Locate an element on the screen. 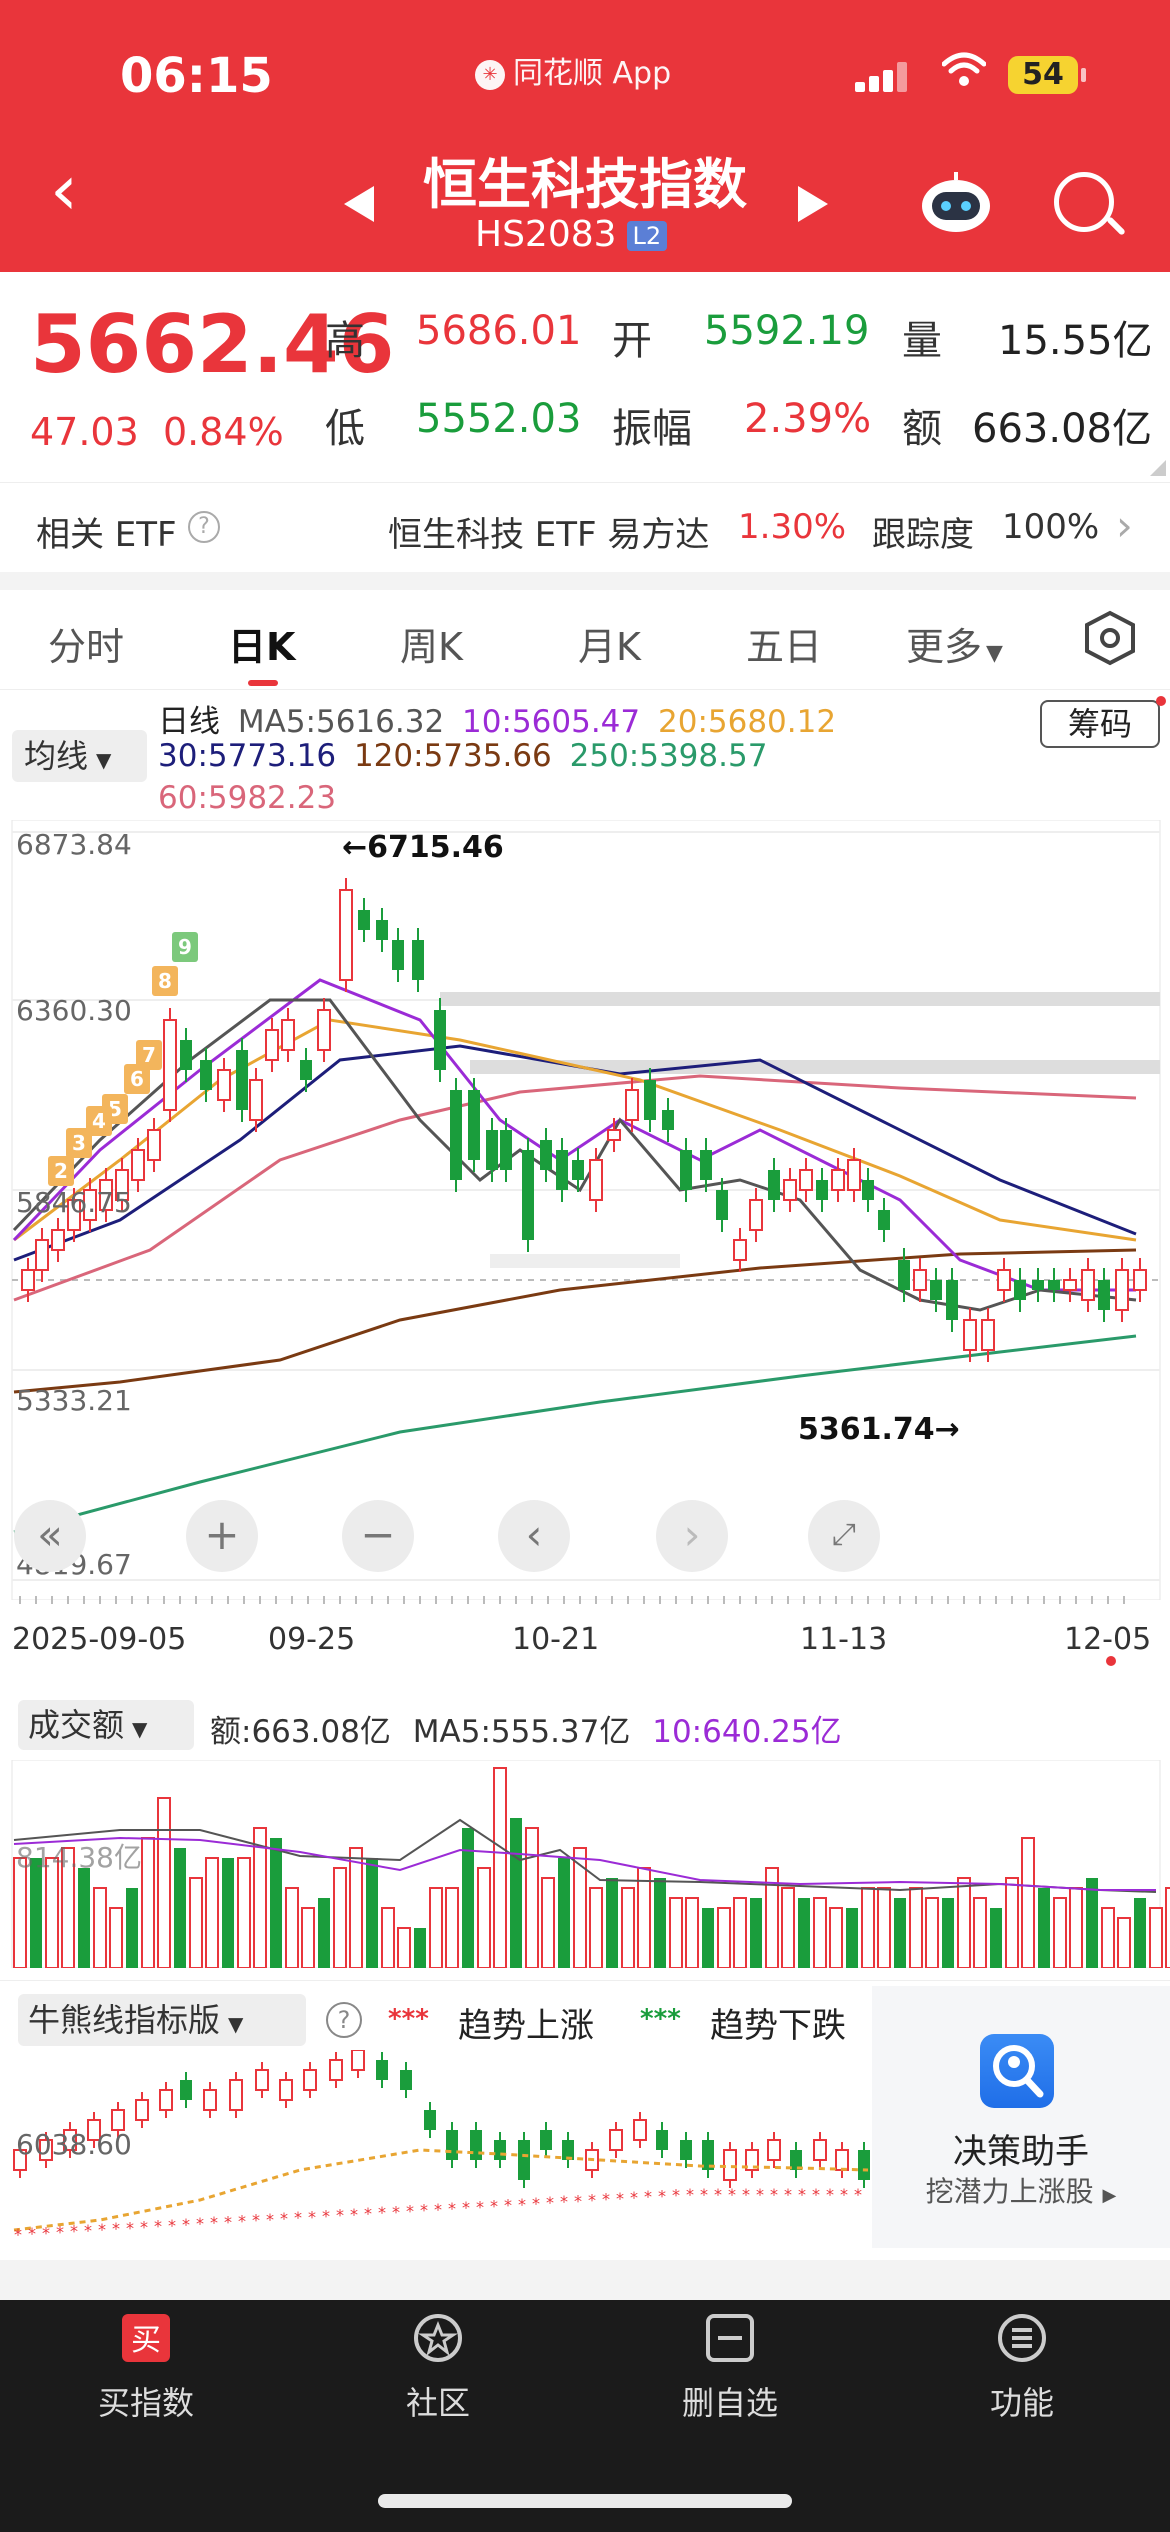 Image resolution: width=1170 pixels, height=2532 pixels. decision-assistant-card: 决策助手 挖潜力上涨股 ▶ is located at coordinates (1021, 2117).